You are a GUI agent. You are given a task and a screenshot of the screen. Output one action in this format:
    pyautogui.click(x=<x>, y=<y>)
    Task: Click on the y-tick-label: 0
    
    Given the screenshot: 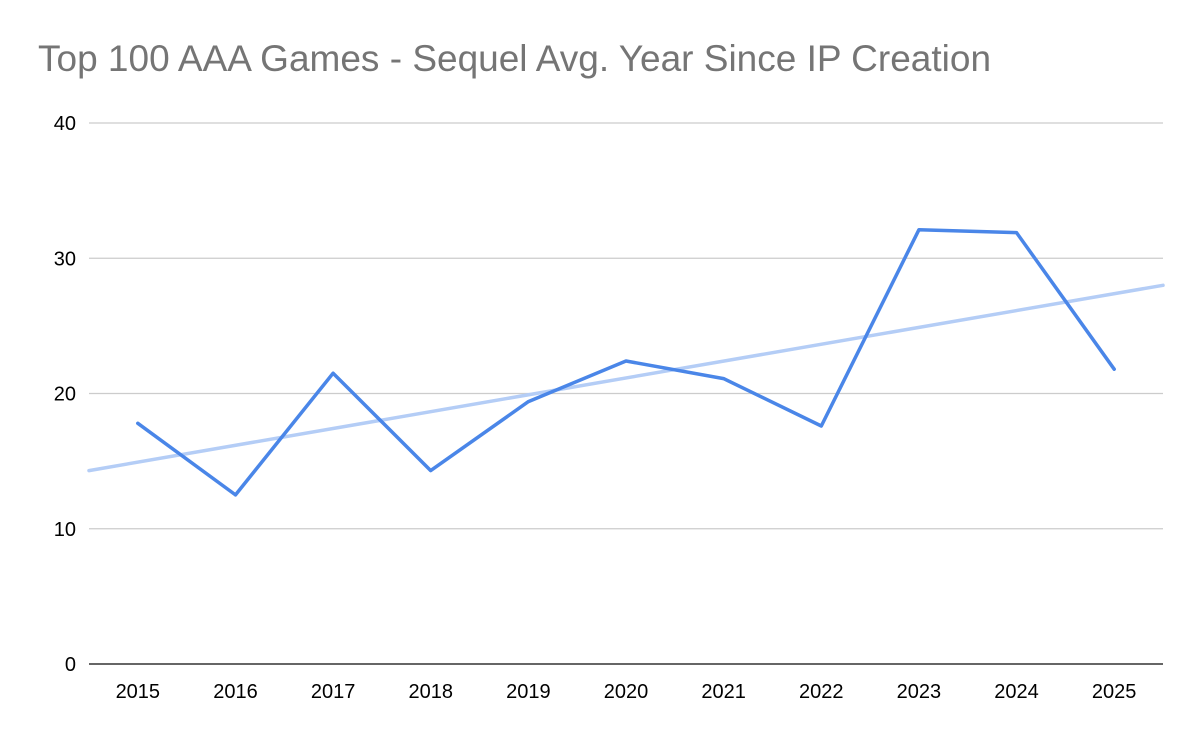 What is the action you would take?
    pyautogui.click(x=70, y=665)
    